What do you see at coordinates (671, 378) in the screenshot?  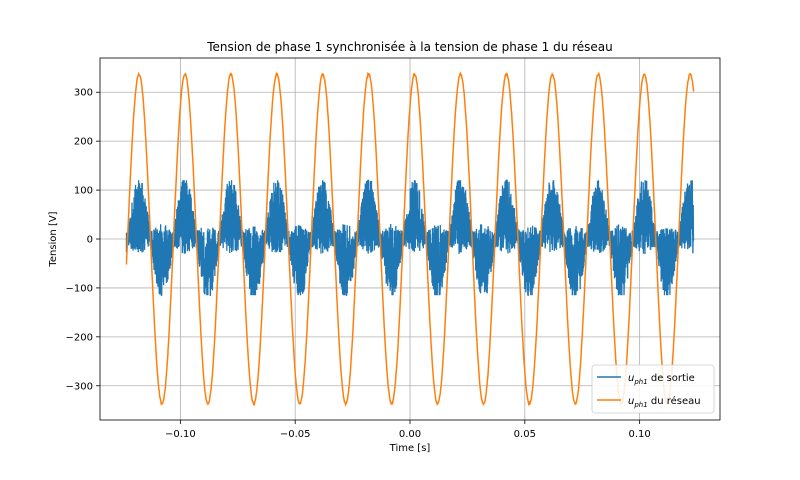 I see `legend-output-text: de sortie` at bounding box center [671, 378].